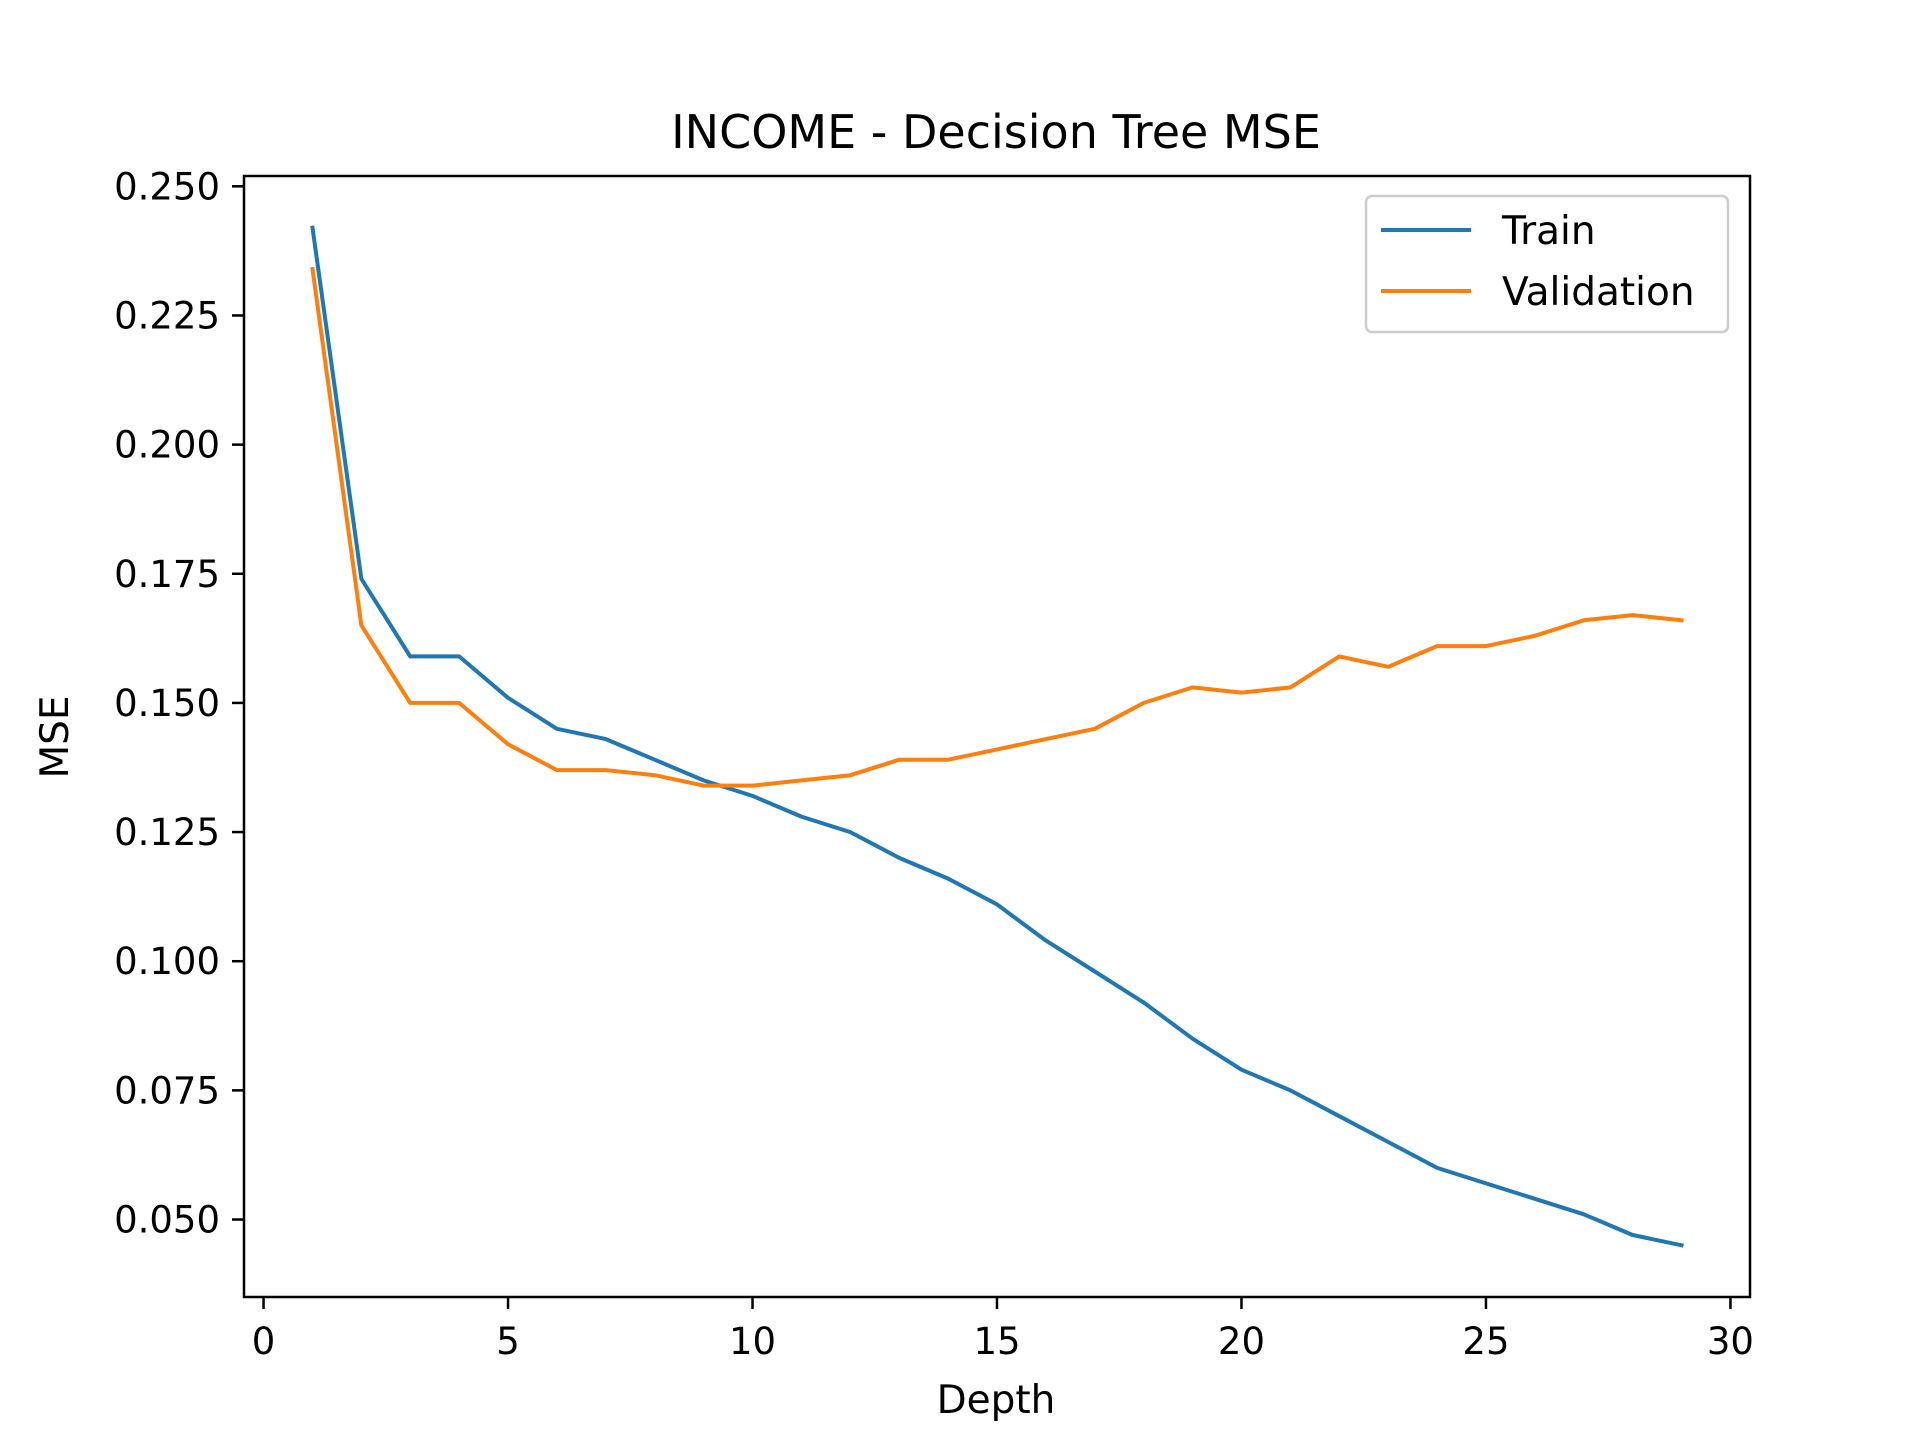 Image resolution: width=1920 pixels, height=1440 pixels. Describe the element at coordinates (167, 315) in the screenshot. I see `y-tick-label: 0.225` at that location.